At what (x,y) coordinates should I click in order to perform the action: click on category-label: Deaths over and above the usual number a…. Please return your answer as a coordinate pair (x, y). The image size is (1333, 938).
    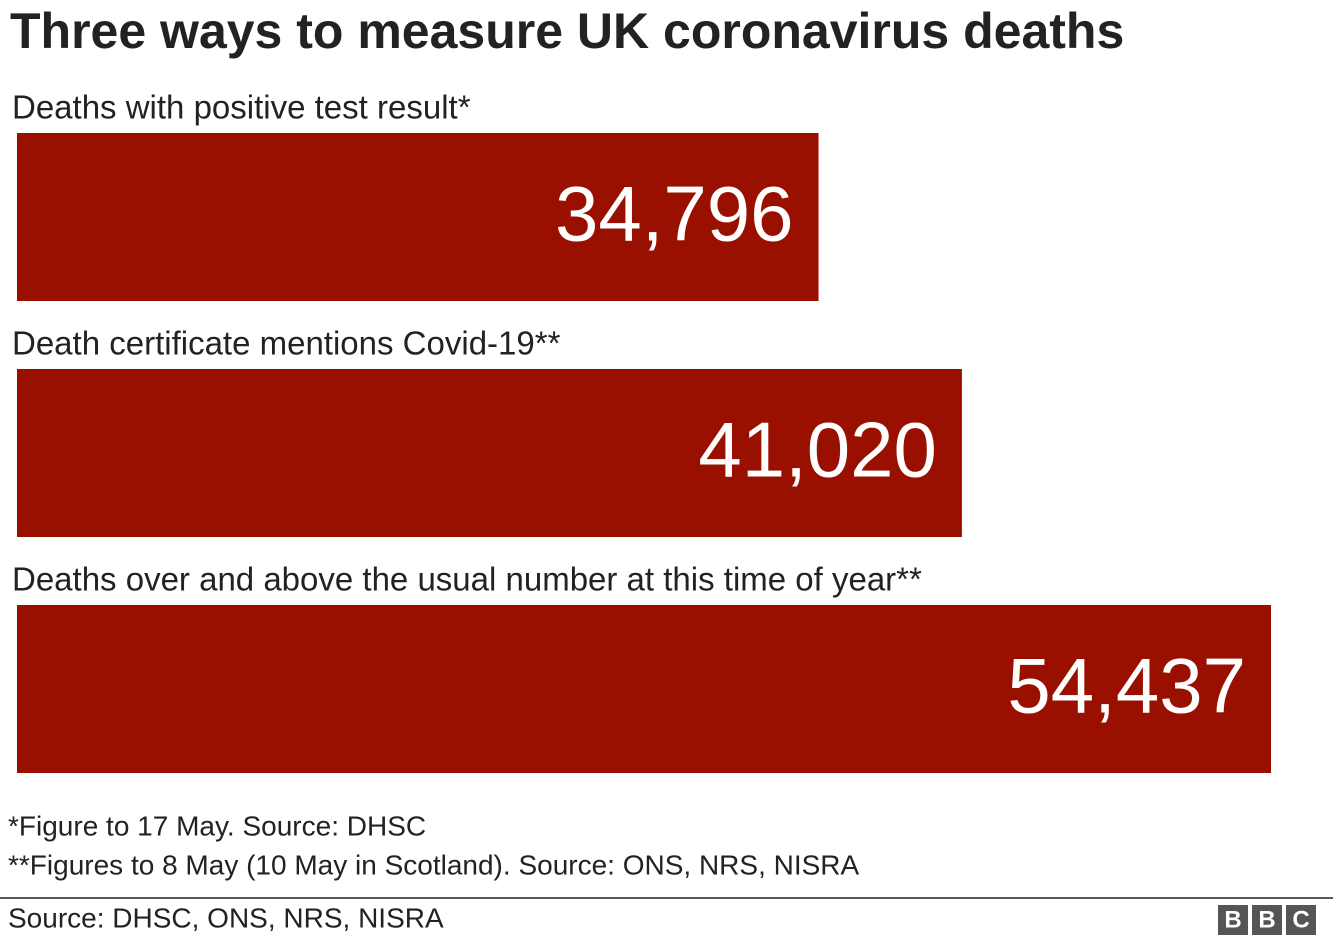
    Looking at the image, I should click on (467, 579).